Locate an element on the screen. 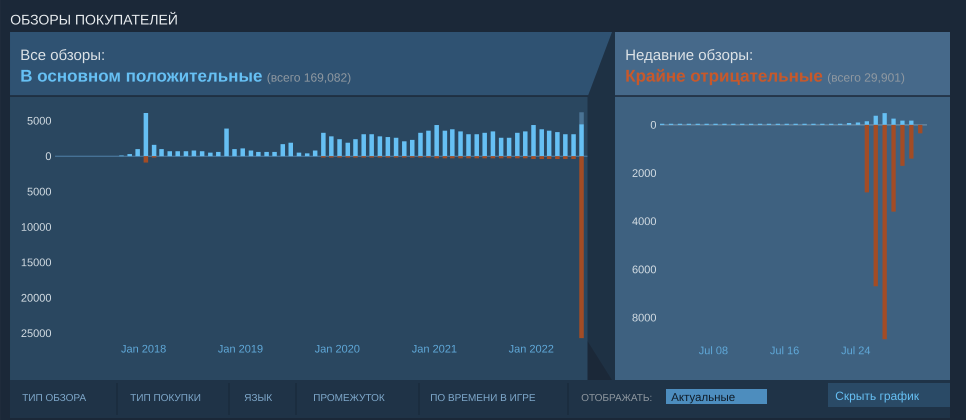  y-tick-label: 15000 is located at coordinates (37, 262).